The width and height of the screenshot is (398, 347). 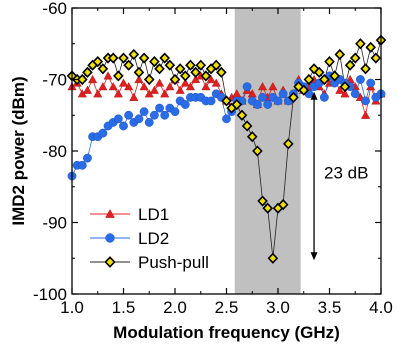 I want to click on annotation-layer: 23 dB, so click(x=339, y=176).